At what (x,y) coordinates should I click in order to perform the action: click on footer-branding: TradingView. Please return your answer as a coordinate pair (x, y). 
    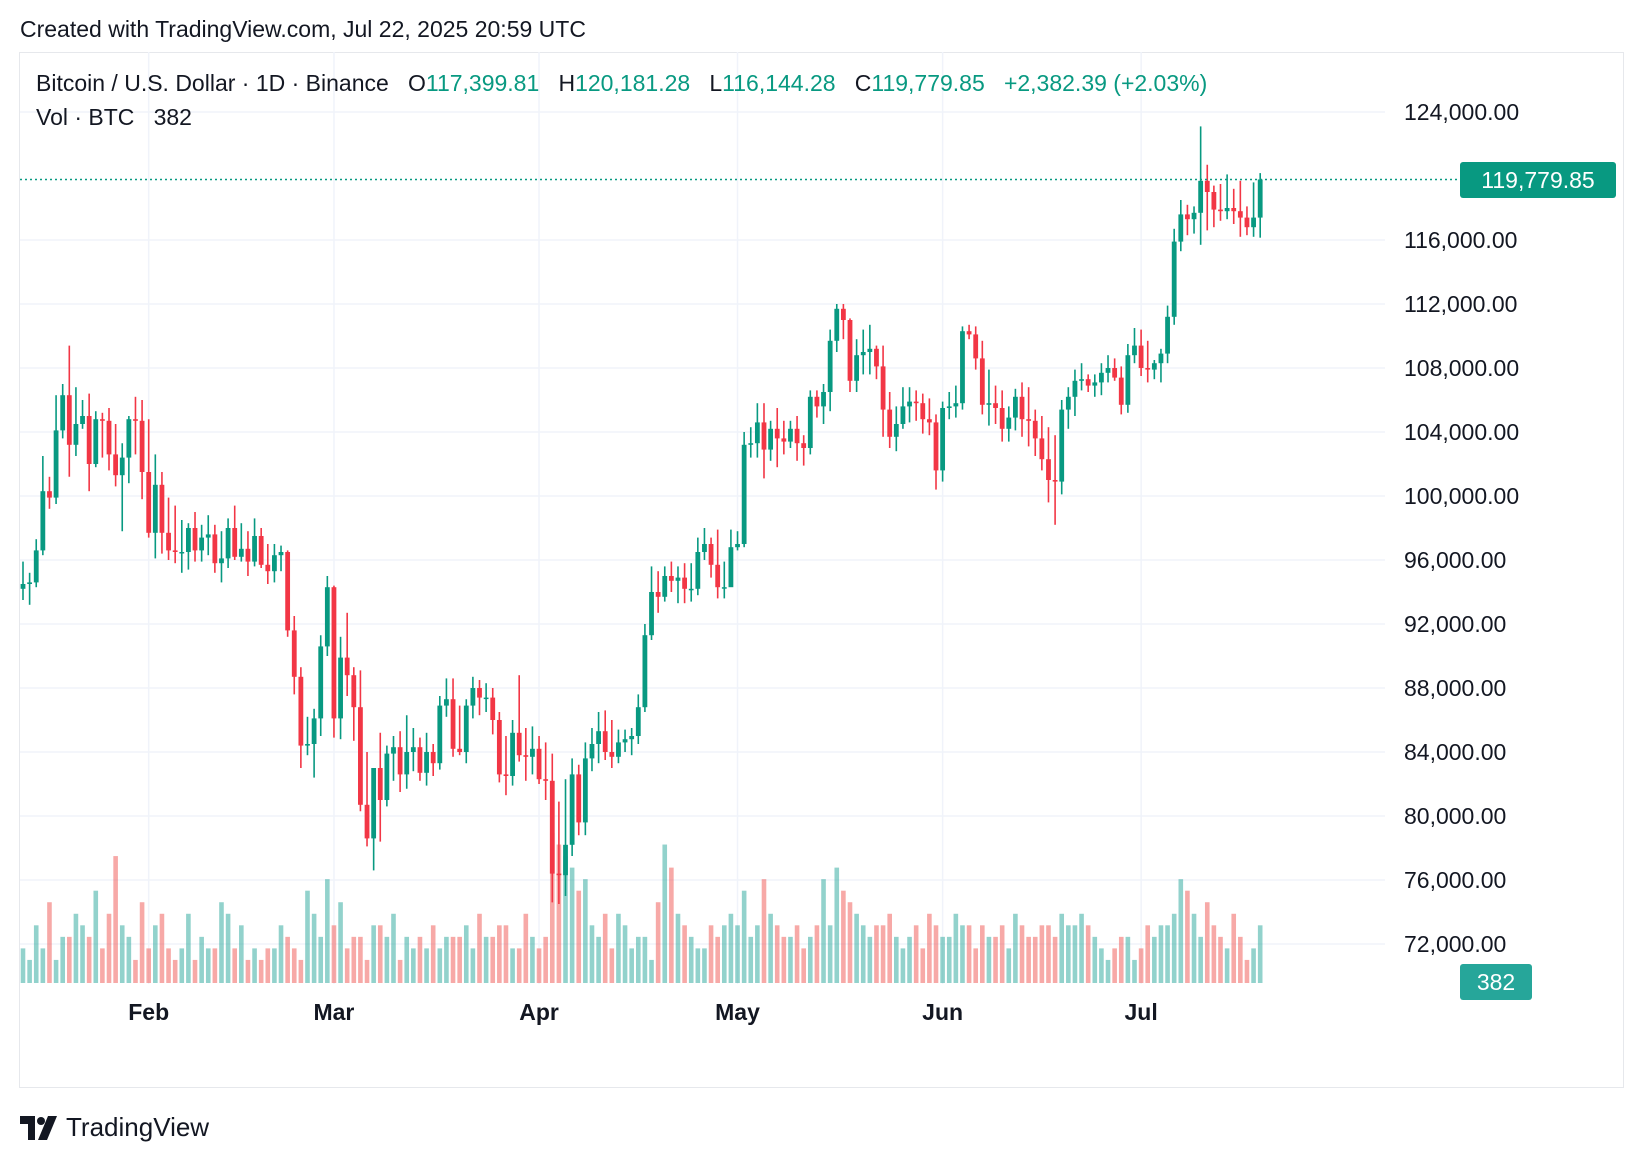
    Looking at the image, I should click on (114, 1127).